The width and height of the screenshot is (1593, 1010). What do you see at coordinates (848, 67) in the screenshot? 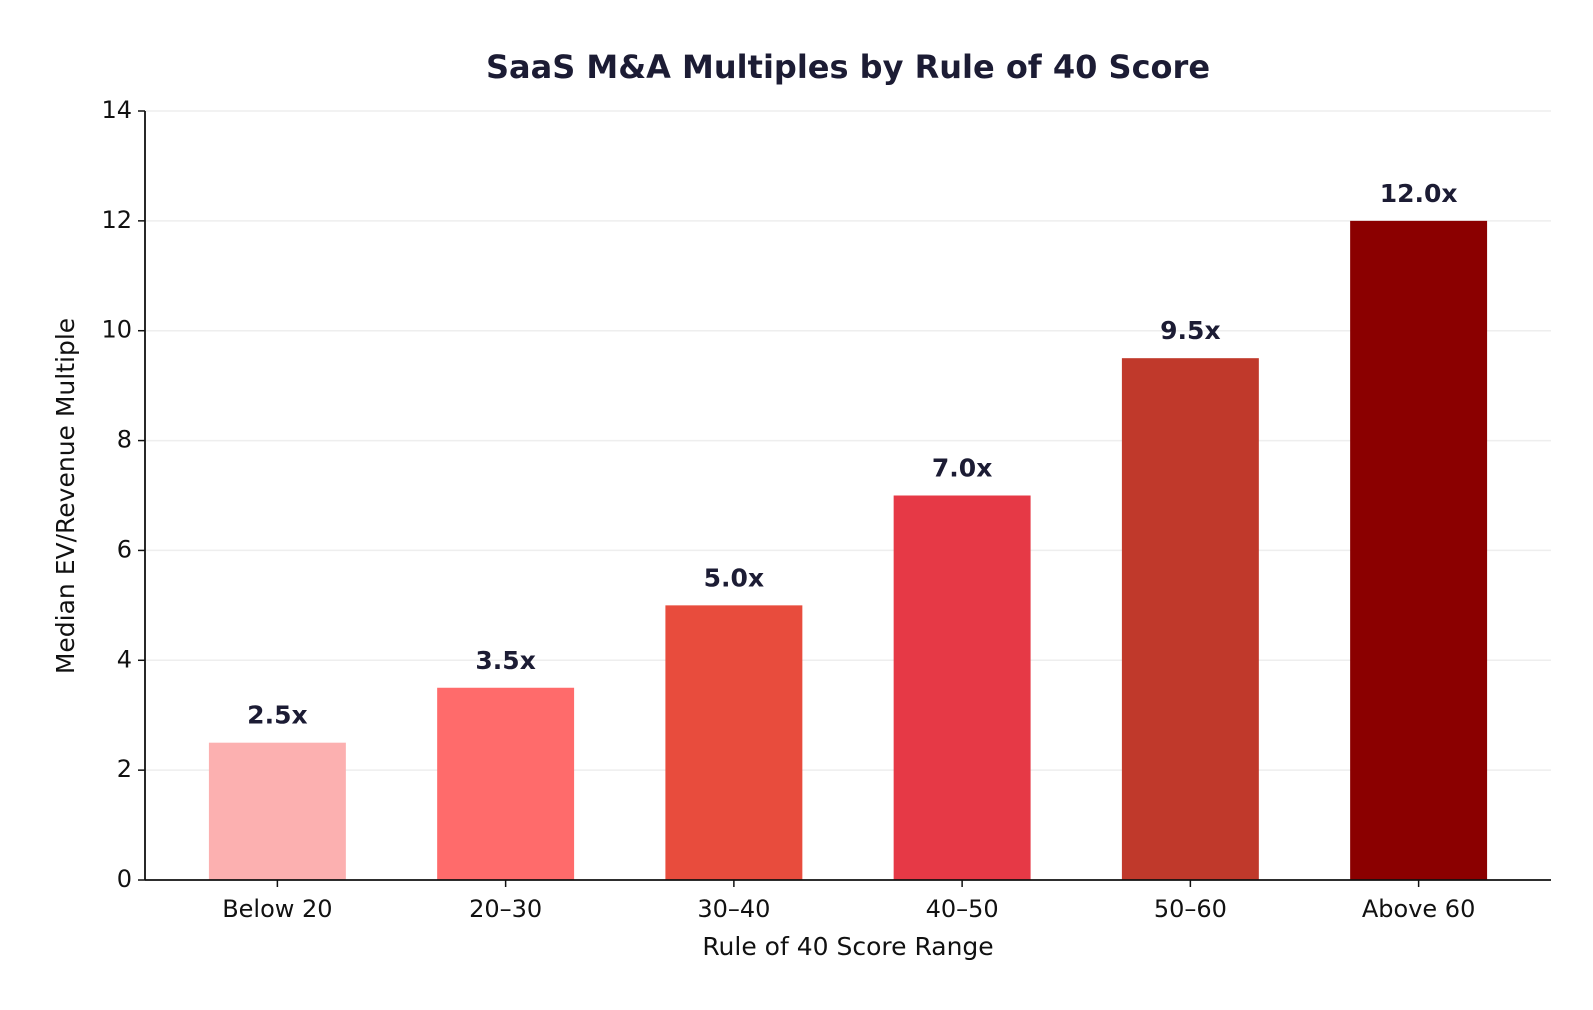
I see `chart-title: SaaS M&A Multiples by Rule of 40 Score` at bounding box center [848, 67].